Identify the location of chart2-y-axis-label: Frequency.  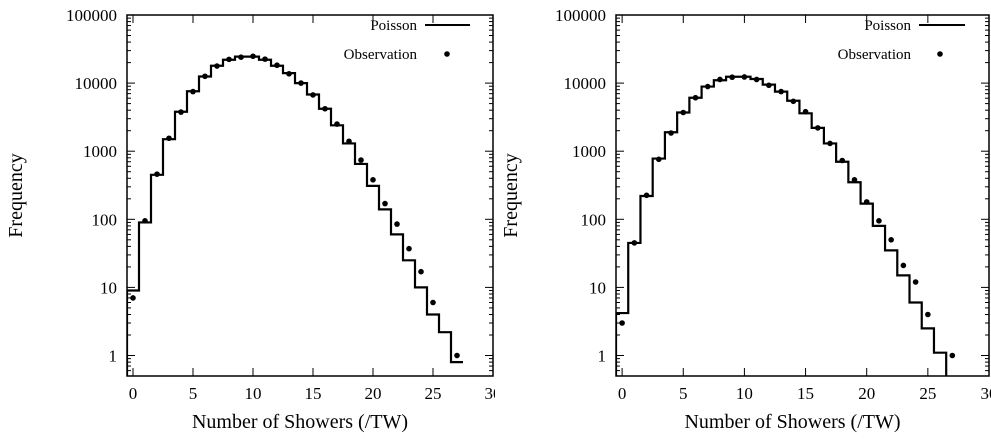
(511, 195).